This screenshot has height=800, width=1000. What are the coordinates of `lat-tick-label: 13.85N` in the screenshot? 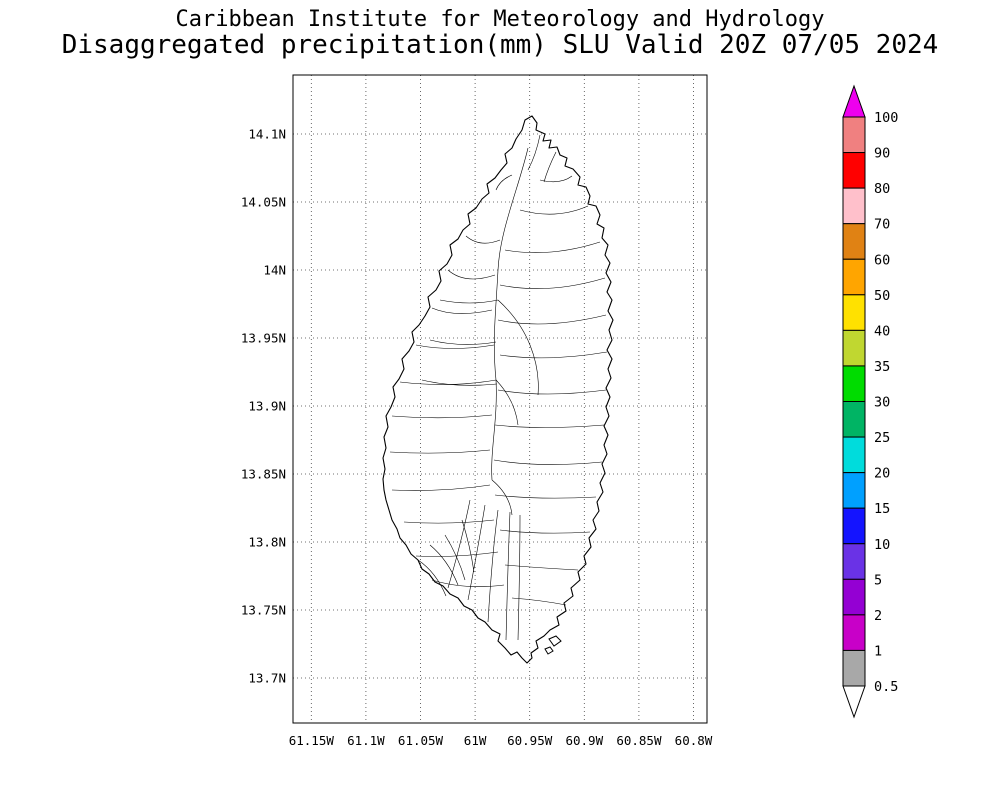 It's located at (263, 474).